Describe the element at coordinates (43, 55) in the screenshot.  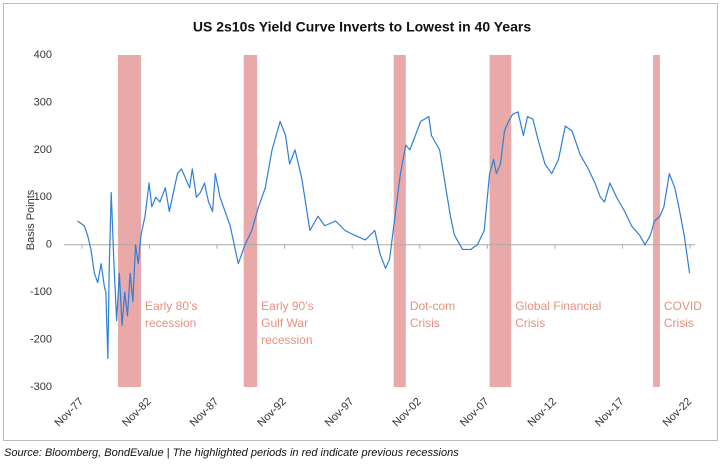
I see `y-tick-label: 400` at that location.